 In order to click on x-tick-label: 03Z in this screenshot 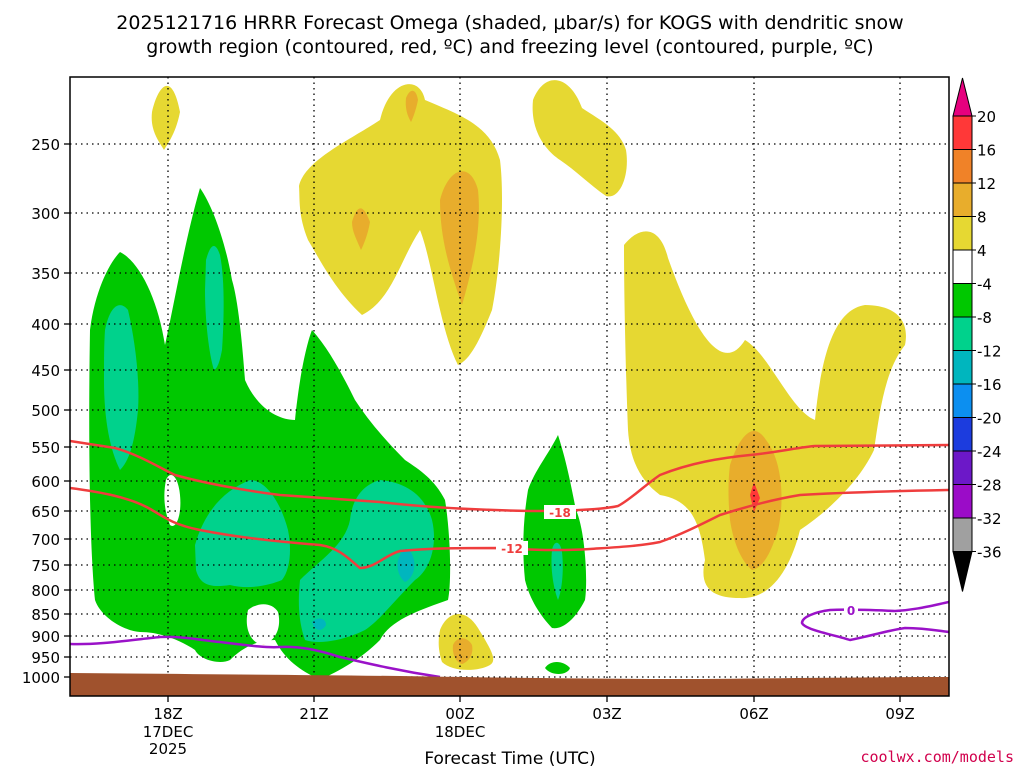, I will do `click(606, 714)`.